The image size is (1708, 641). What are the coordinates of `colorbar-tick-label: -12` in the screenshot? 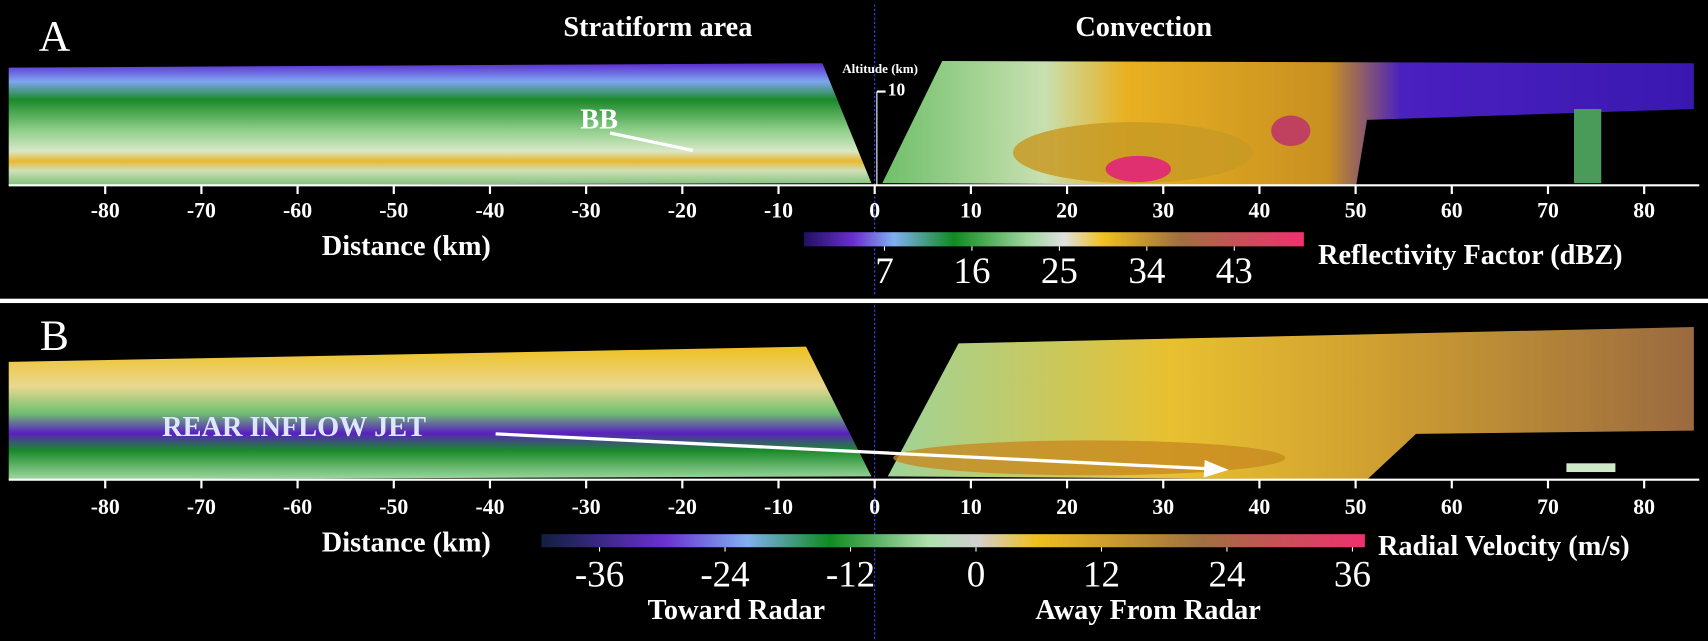 It's located at (850, 574).